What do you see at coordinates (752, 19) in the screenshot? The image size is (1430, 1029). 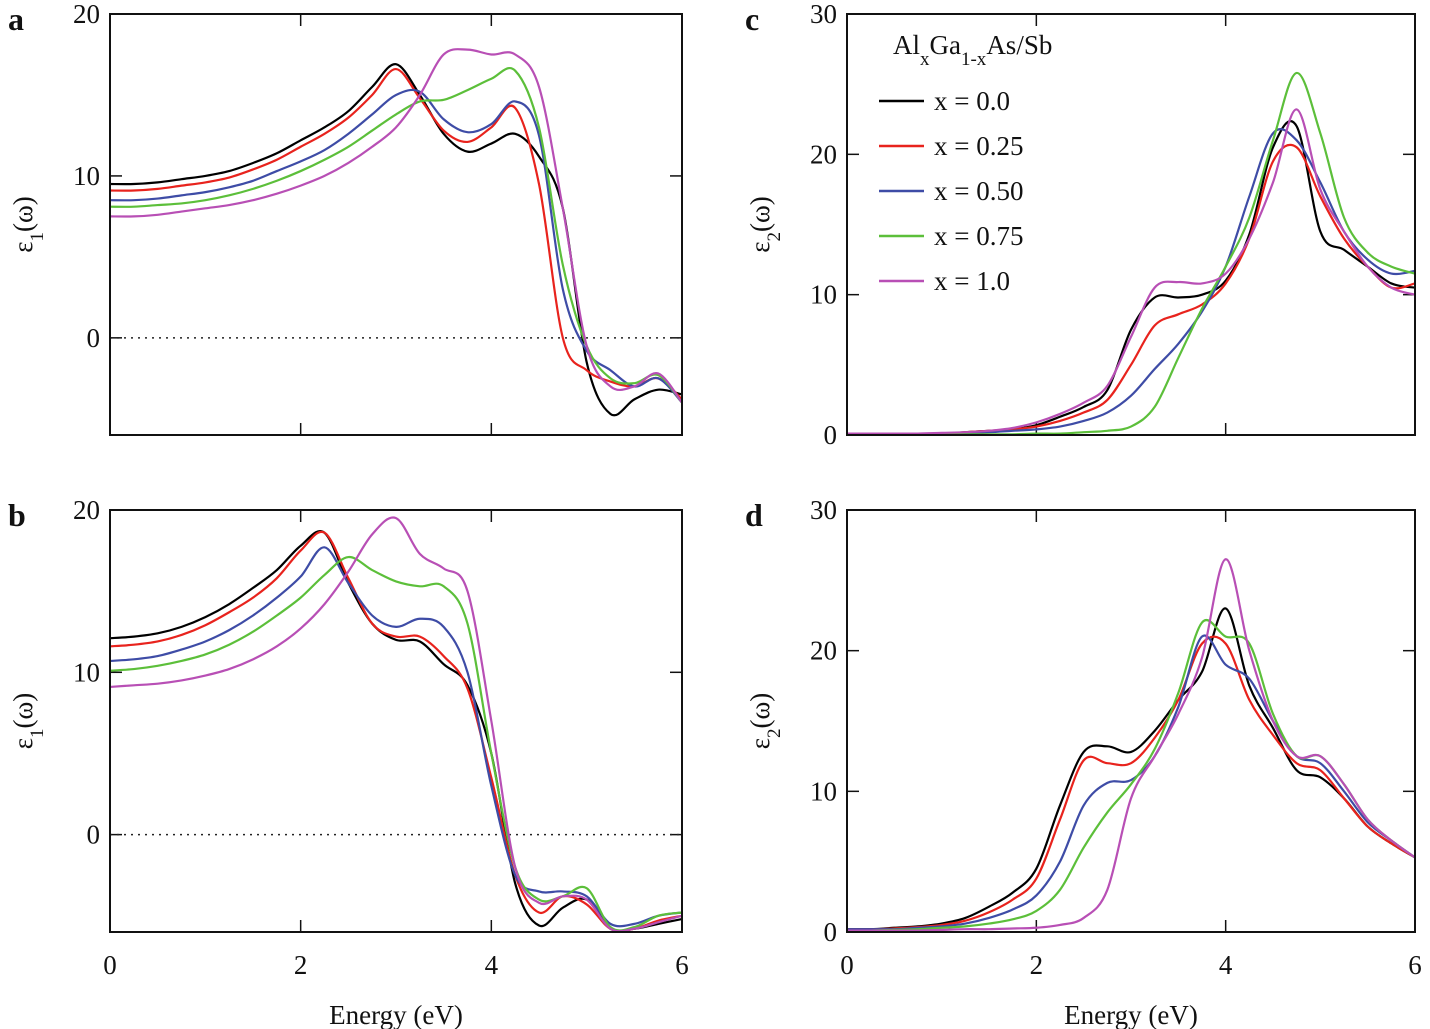 I see `panel-letter: c` at bounding box center [752, 19].